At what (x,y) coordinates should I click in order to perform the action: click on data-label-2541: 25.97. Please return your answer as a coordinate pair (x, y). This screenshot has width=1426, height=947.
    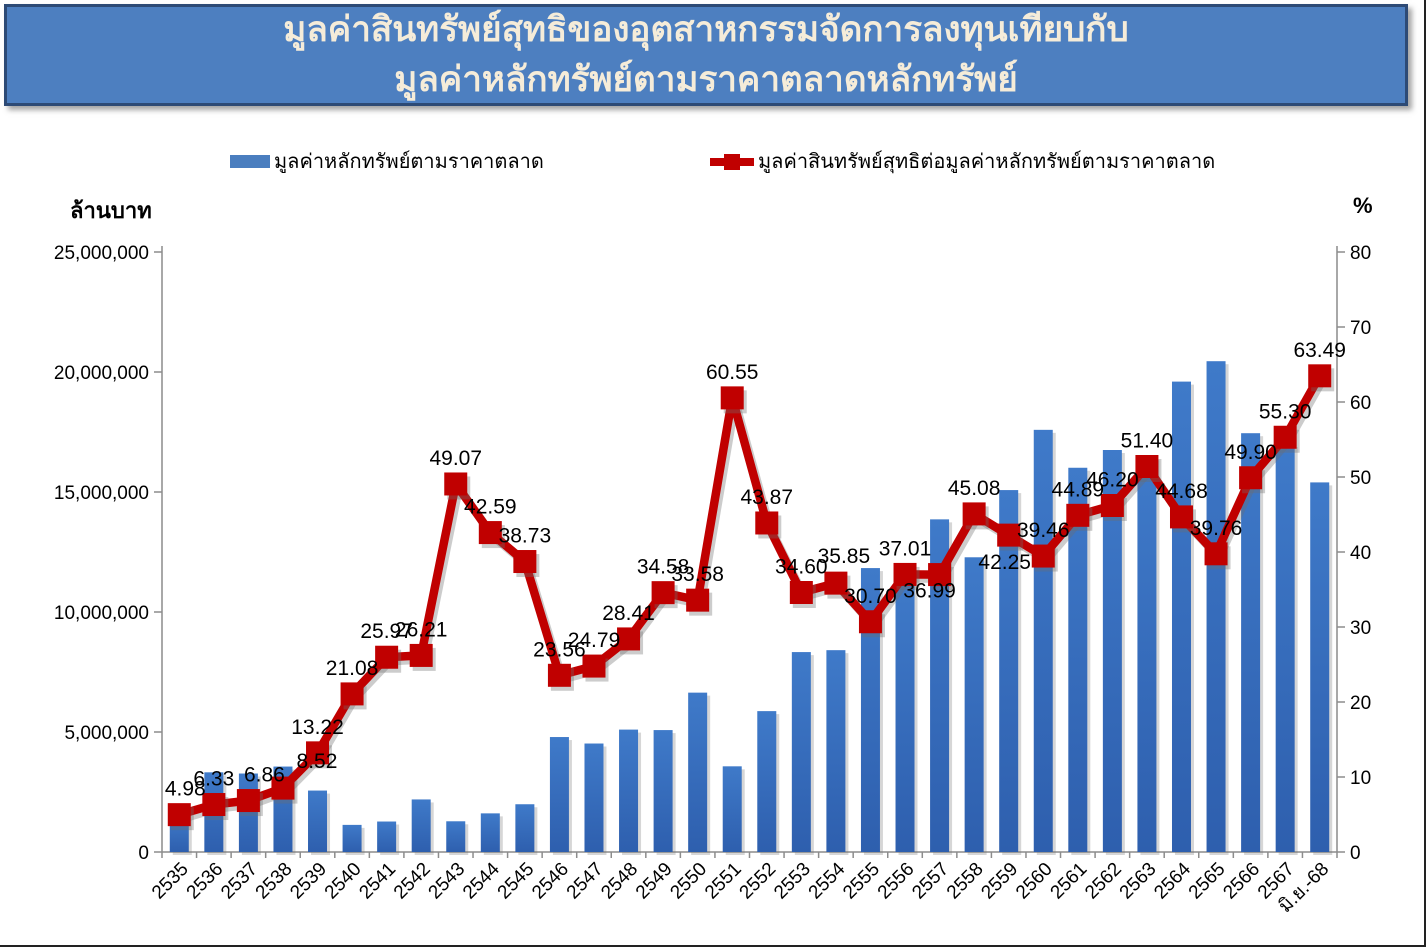
    Looking at the image, I should click on (386, 631).